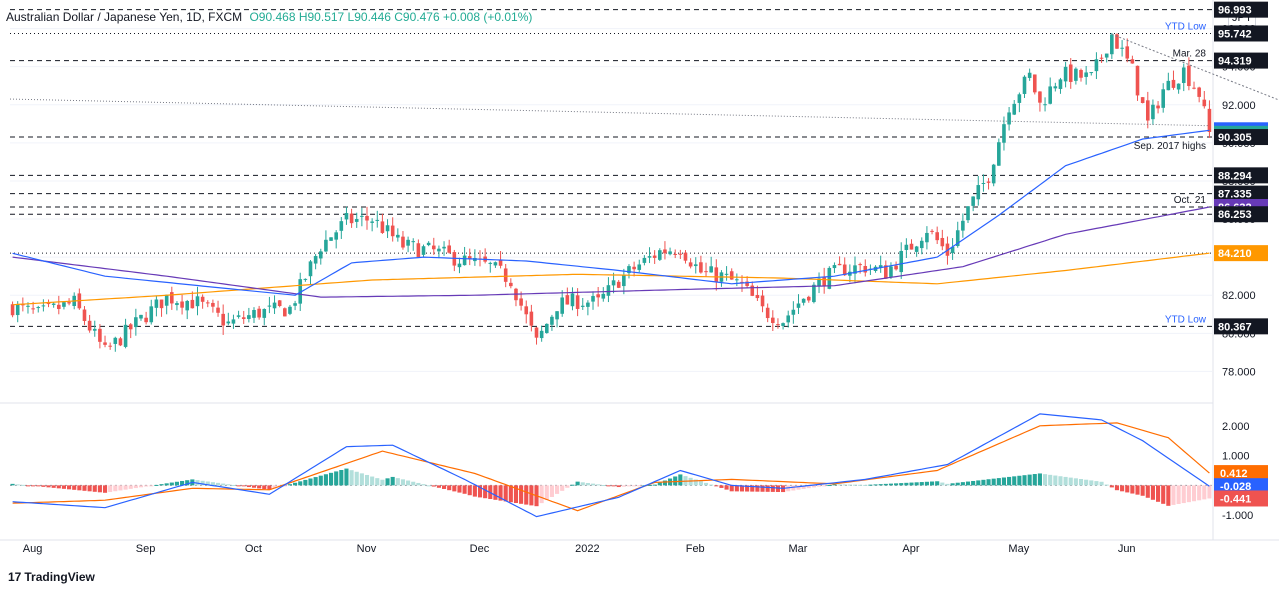 The width and height of the screenshot is (1279, 595). I want to click on price-tag-label: 86.253, so click(1235, 215).